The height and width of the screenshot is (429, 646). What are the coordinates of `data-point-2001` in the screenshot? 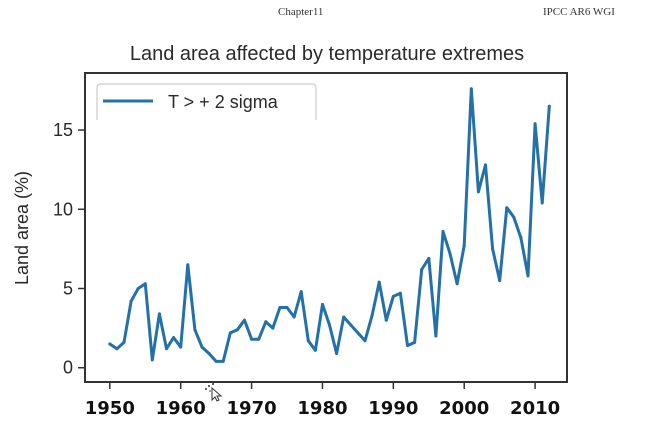 It's located at (471, 89).